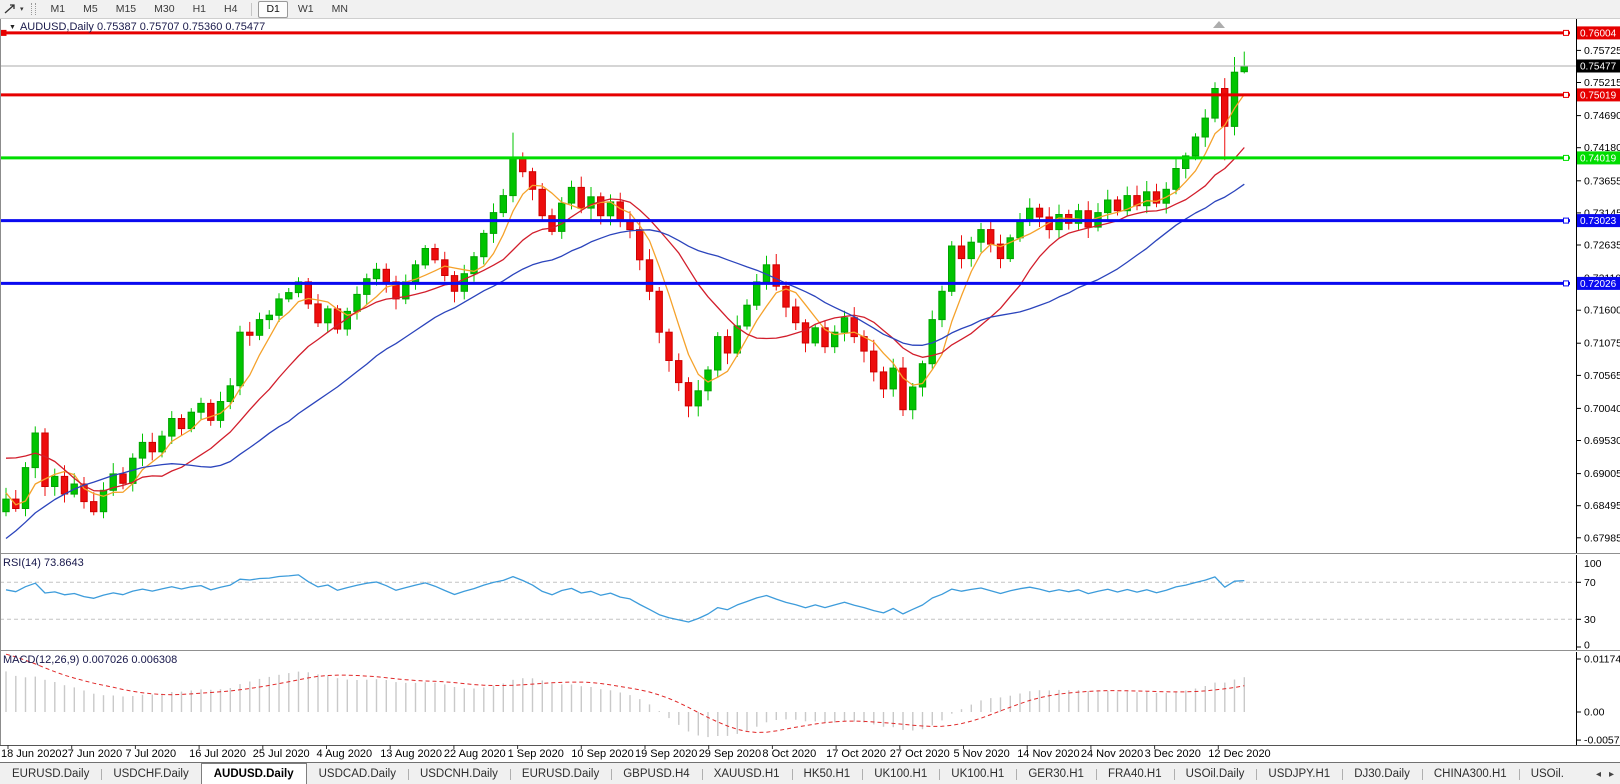  I want to click on timeframe-button-d1: D1, so click(273, 9).